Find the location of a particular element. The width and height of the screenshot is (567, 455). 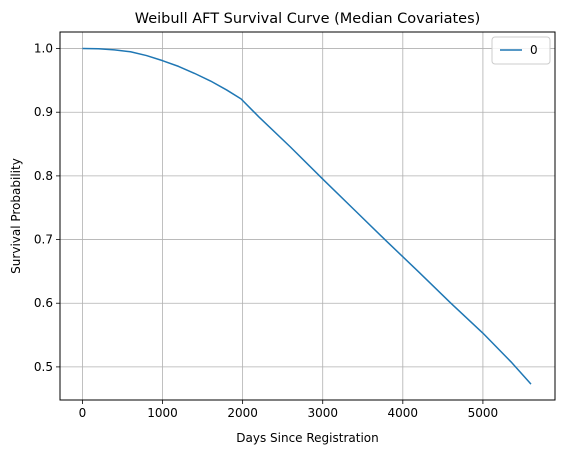

x-tick-label: 1000 is located at coordinates (162, 413).